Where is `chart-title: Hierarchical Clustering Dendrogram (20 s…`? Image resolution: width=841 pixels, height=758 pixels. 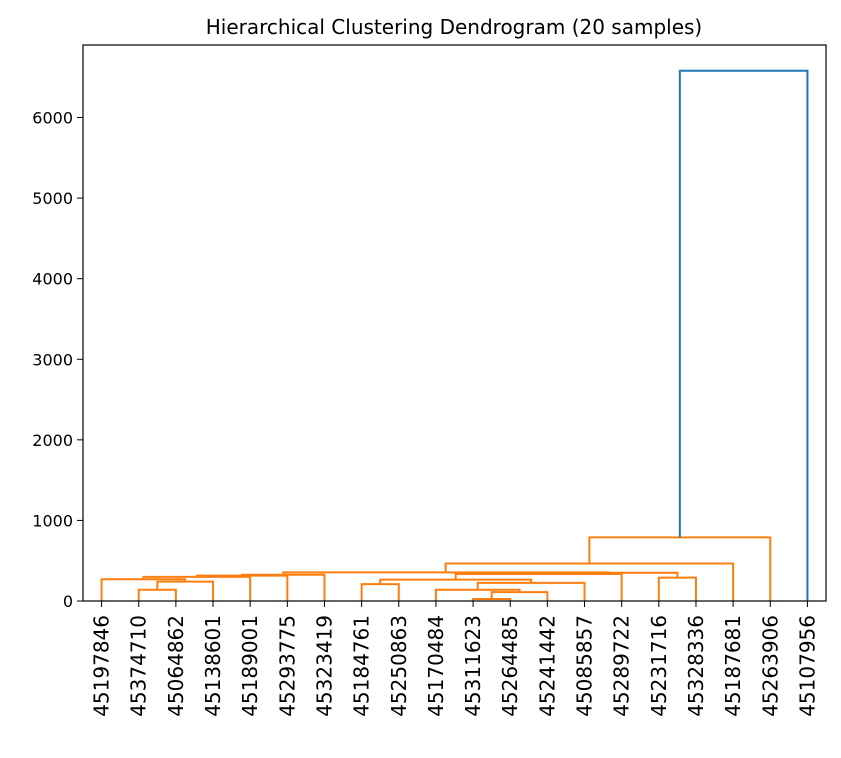
chart-title: Hierarchical Clustering Dendrogram (20 s… is located at coordinates (454, 27).